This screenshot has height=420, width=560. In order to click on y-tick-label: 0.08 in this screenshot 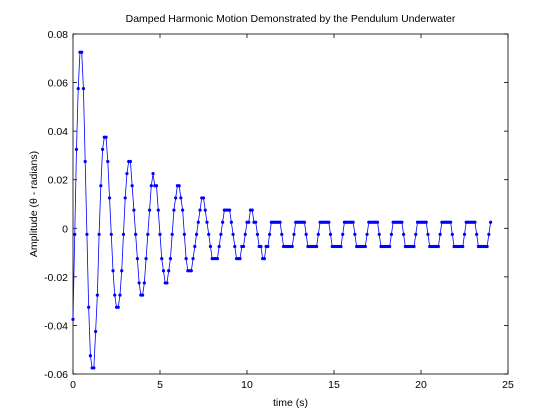, I will do `click(58, 35)`.